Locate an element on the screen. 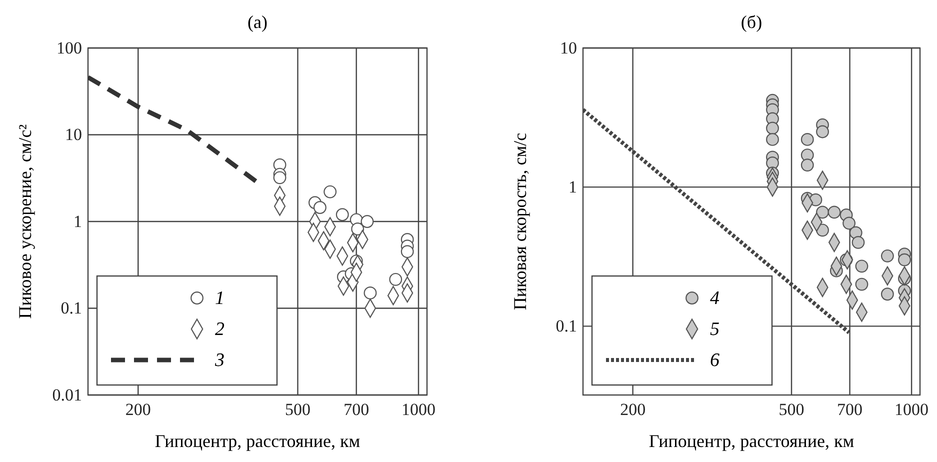 The image size is (937, 462). legend-label: 2 is located at coordinates (220, 329).